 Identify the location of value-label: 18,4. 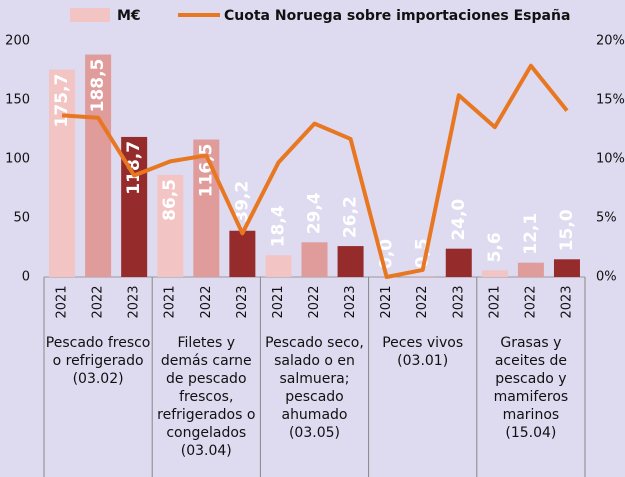
(278, 226).